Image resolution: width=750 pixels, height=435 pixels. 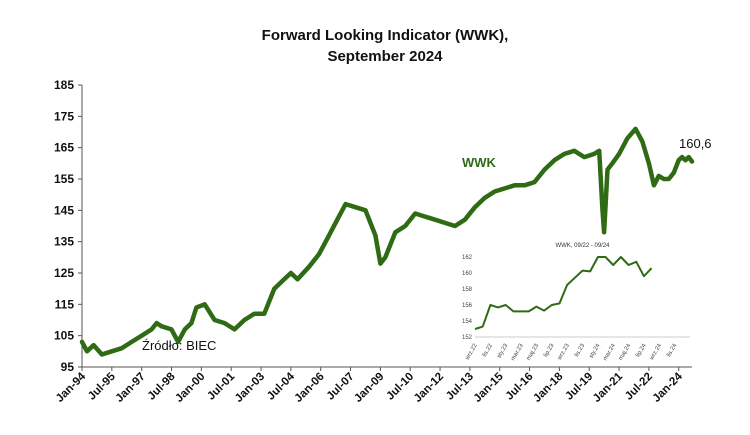 I want to click on chart-title-line1: Forward Looking Indicator (WWK),, so click(x=385, y=35).